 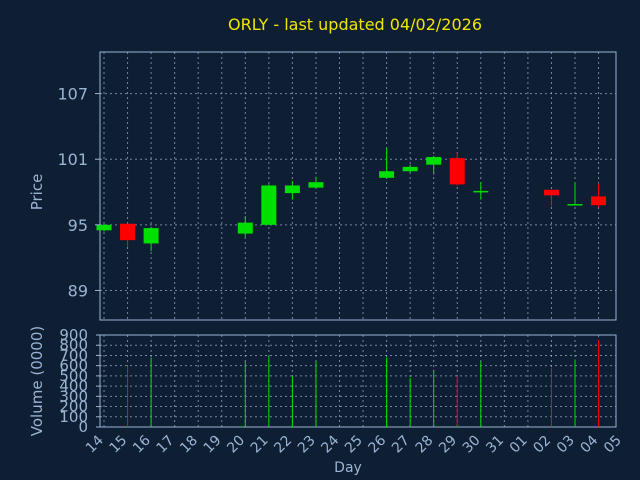 What do you see at coordinates (519, 445) in the screenshot?
I see `x-tick-label: 01` at bounding box center [519, 445].